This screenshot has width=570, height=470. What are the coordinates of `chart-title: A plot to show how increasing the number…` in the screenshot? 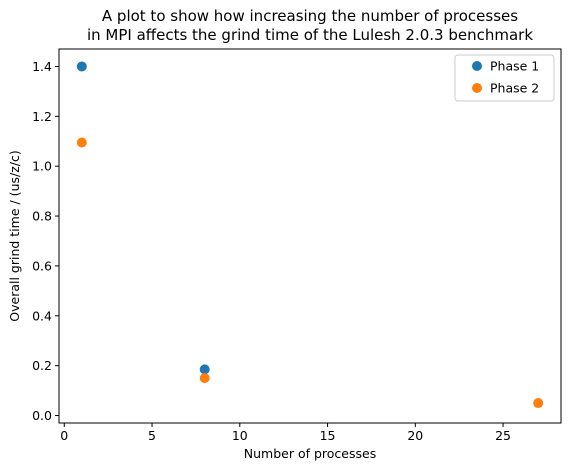 It's located at (310, 25).